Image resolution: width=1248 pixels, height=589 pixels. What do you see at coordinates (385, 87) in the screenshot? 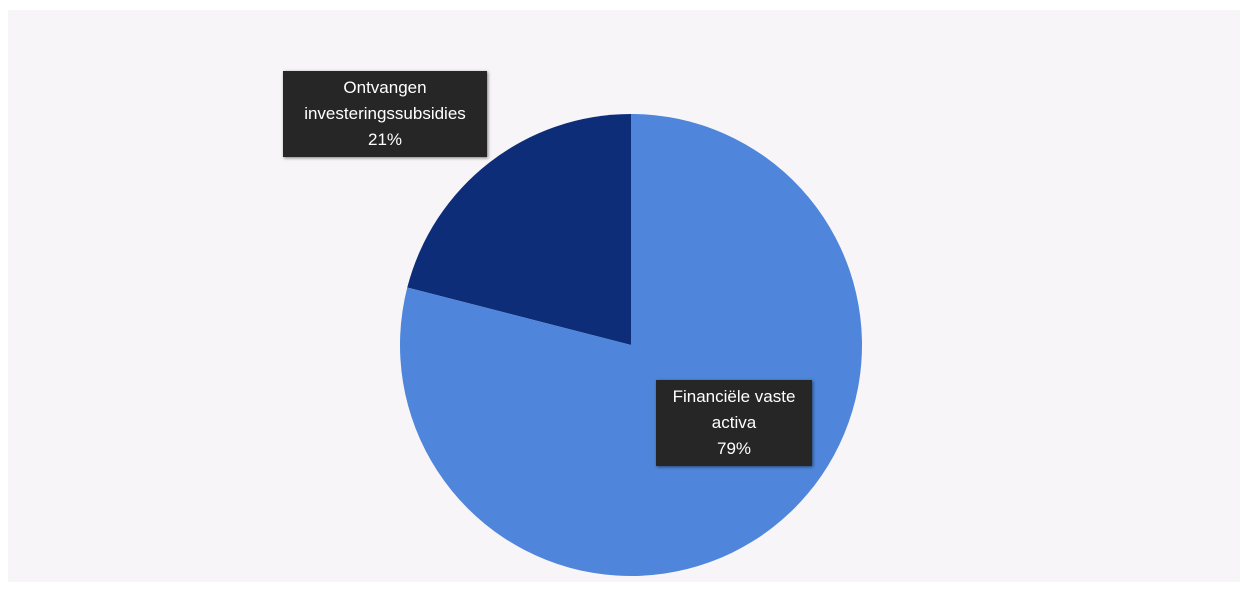
I see `data-label-line: Ontvangen` at bounding box center [385, 87].